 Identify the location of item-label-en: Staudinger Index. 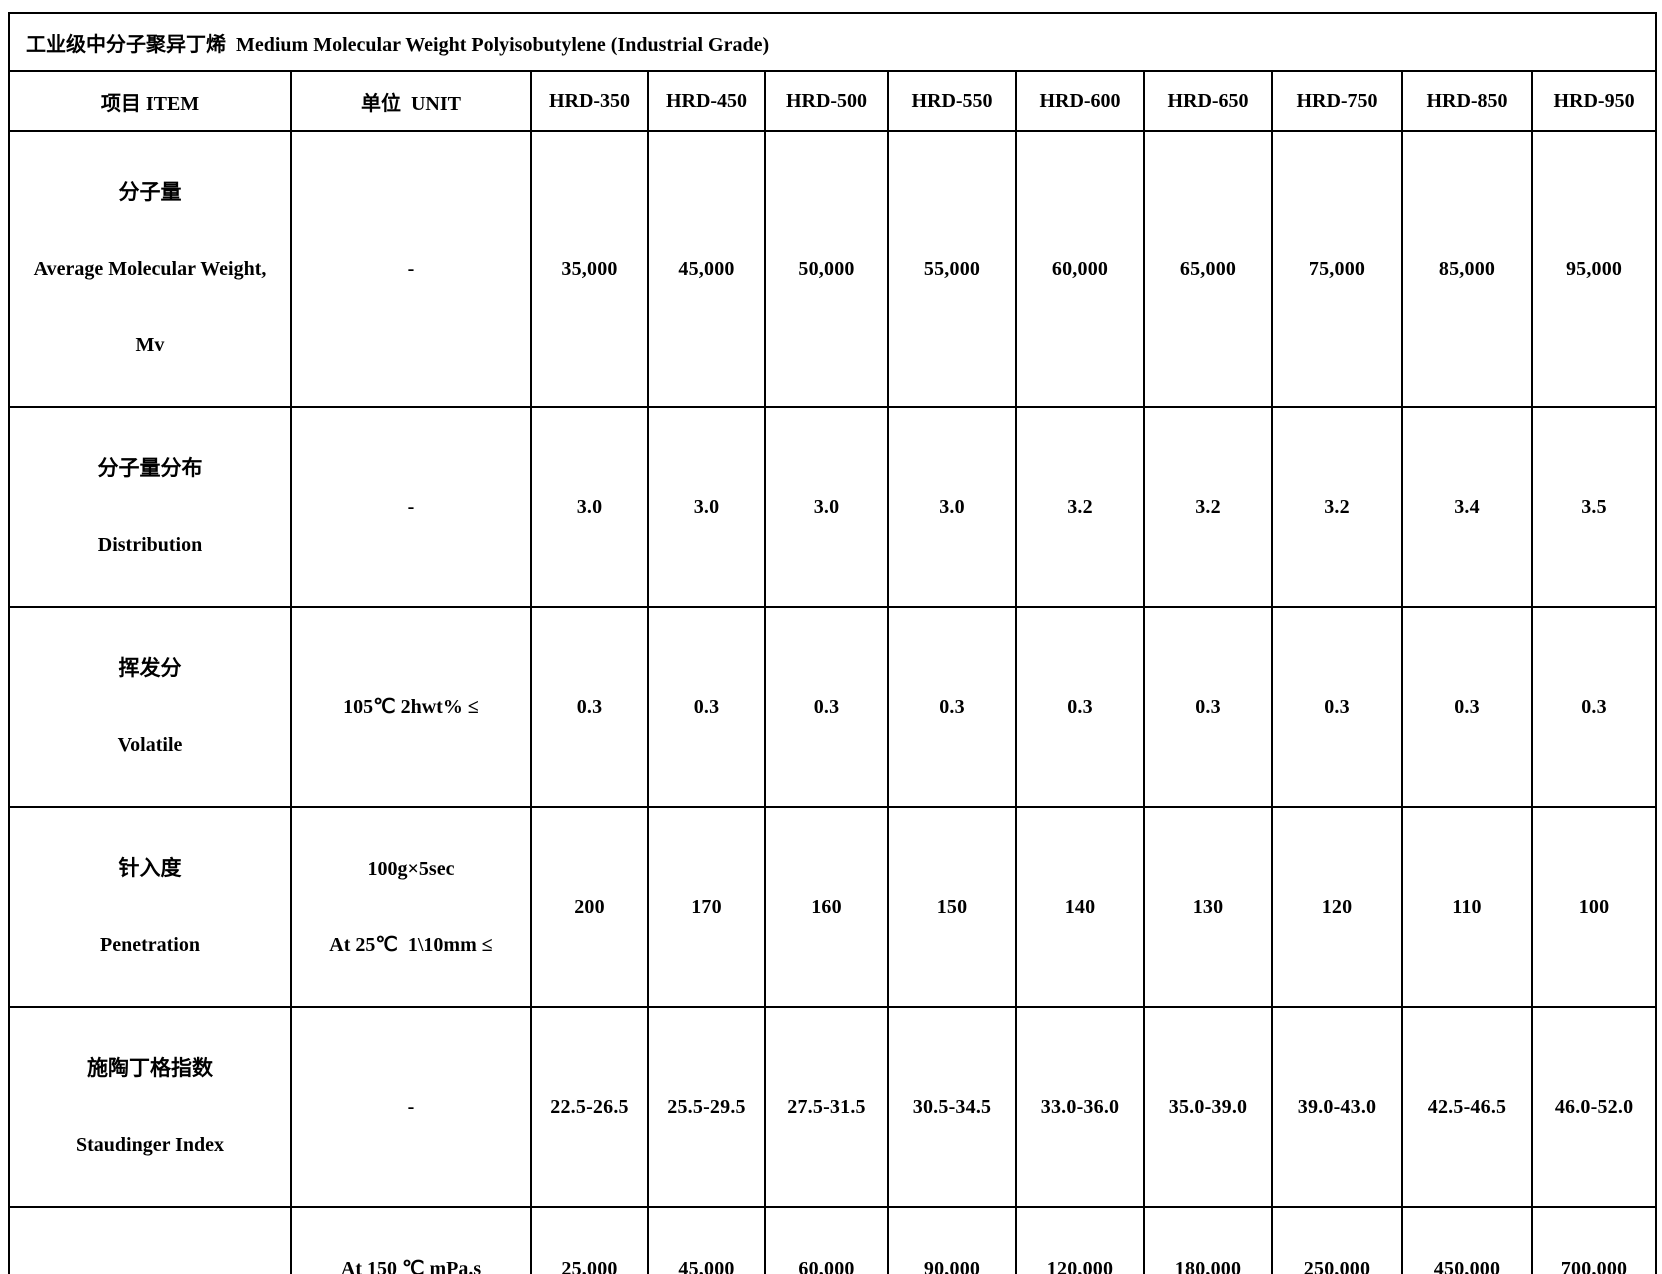
(149, 1145).